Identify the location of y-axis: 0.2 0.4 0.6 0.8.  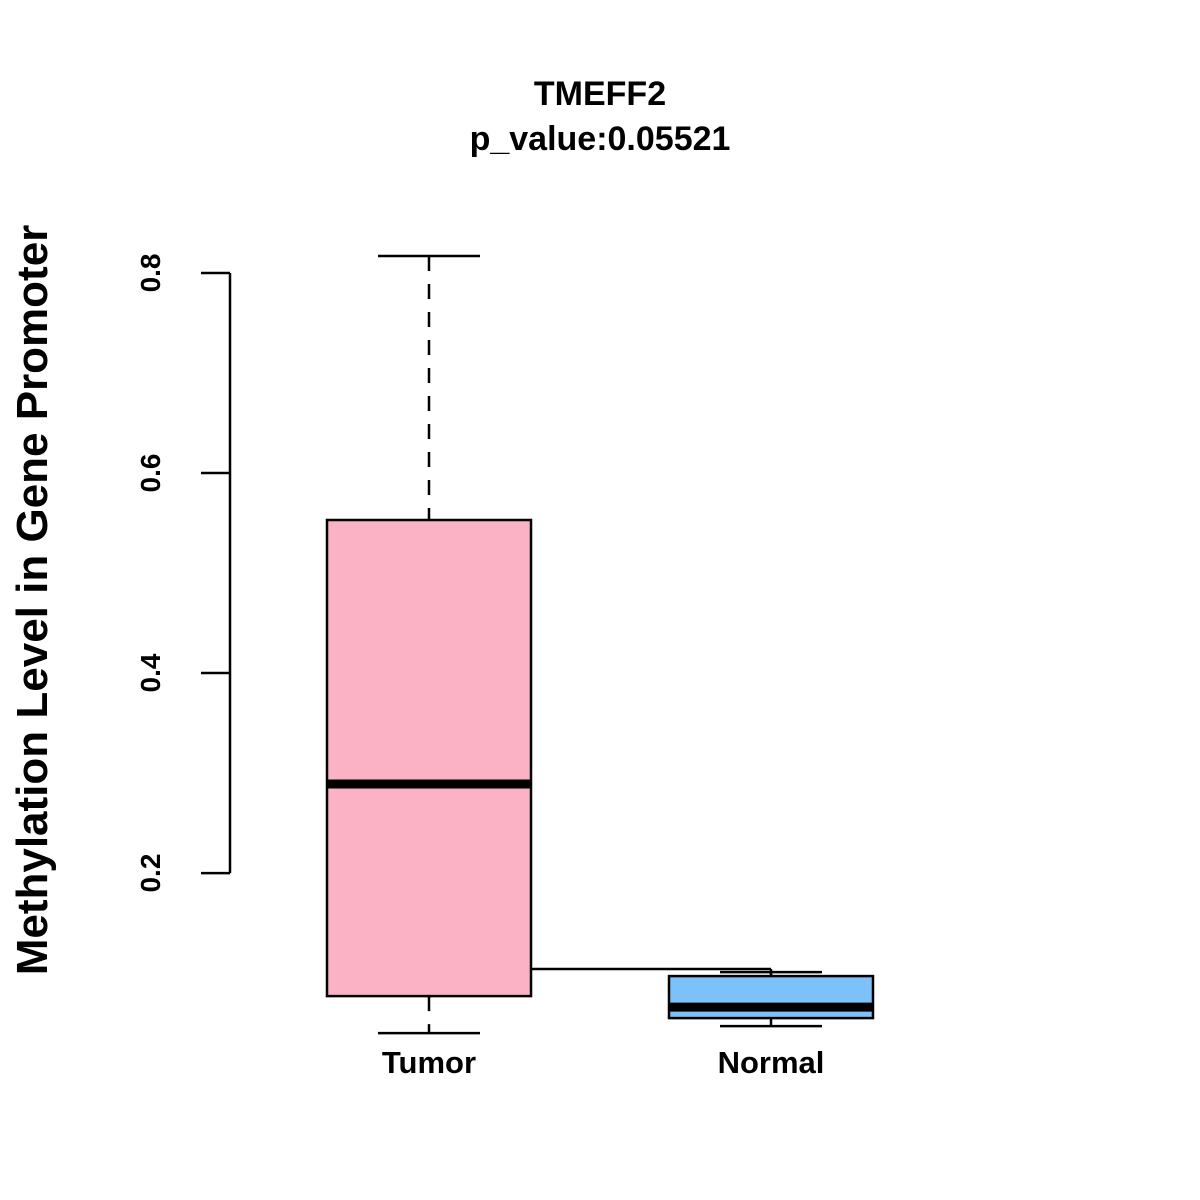
(183, 573).